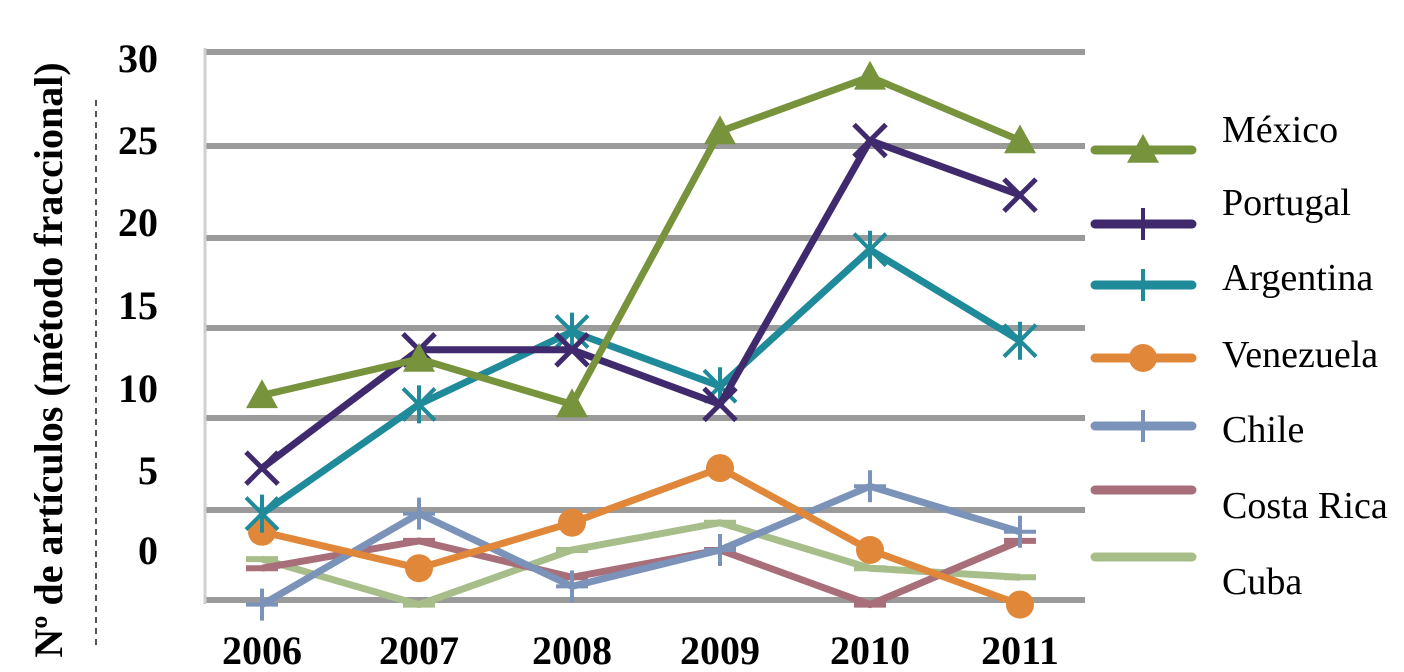 The image size is (1404, 672). I want to click on legend-label: México, so click(1280, 130).